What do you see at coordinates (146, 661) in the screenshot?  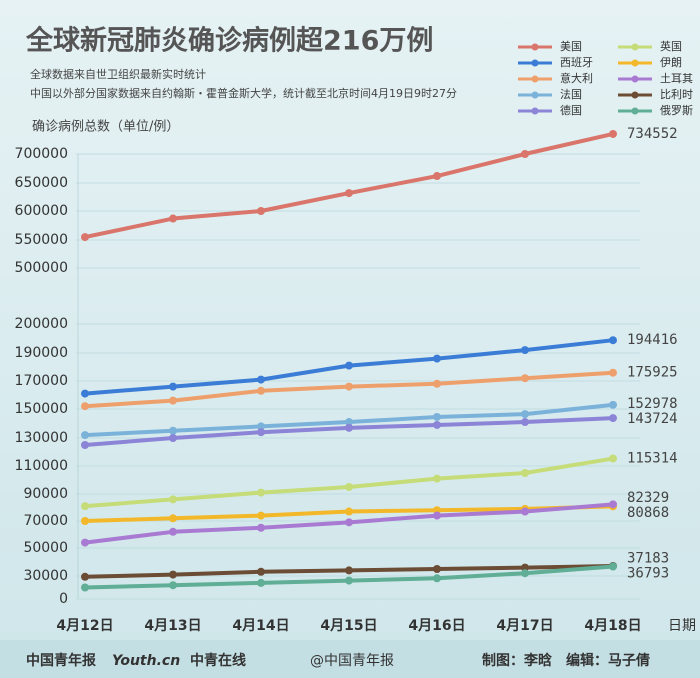 I see `logo: Youth.cn` at bounding box center [146, 661].